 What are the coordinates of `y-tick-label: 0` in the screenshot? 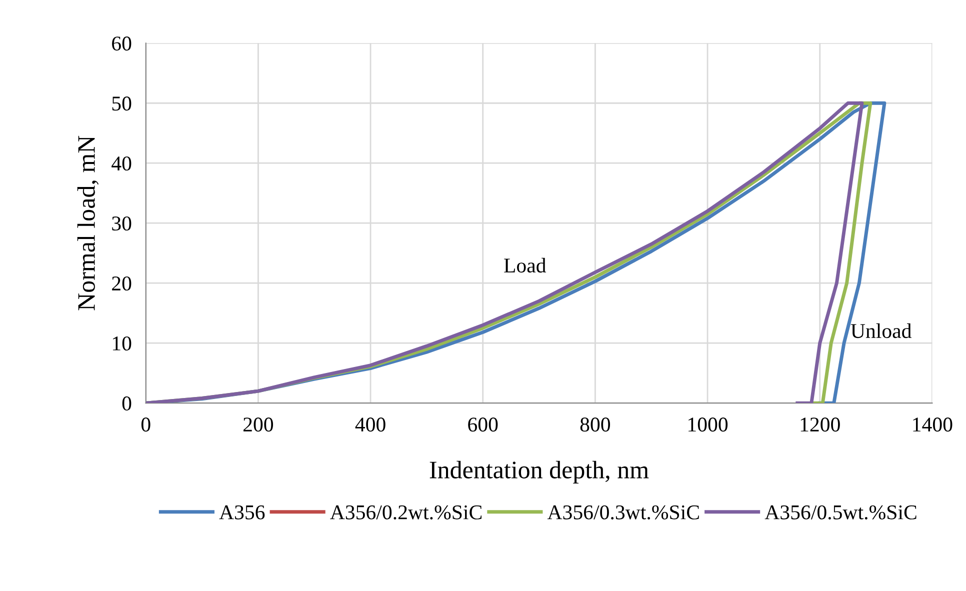 It's located at (127, 403).